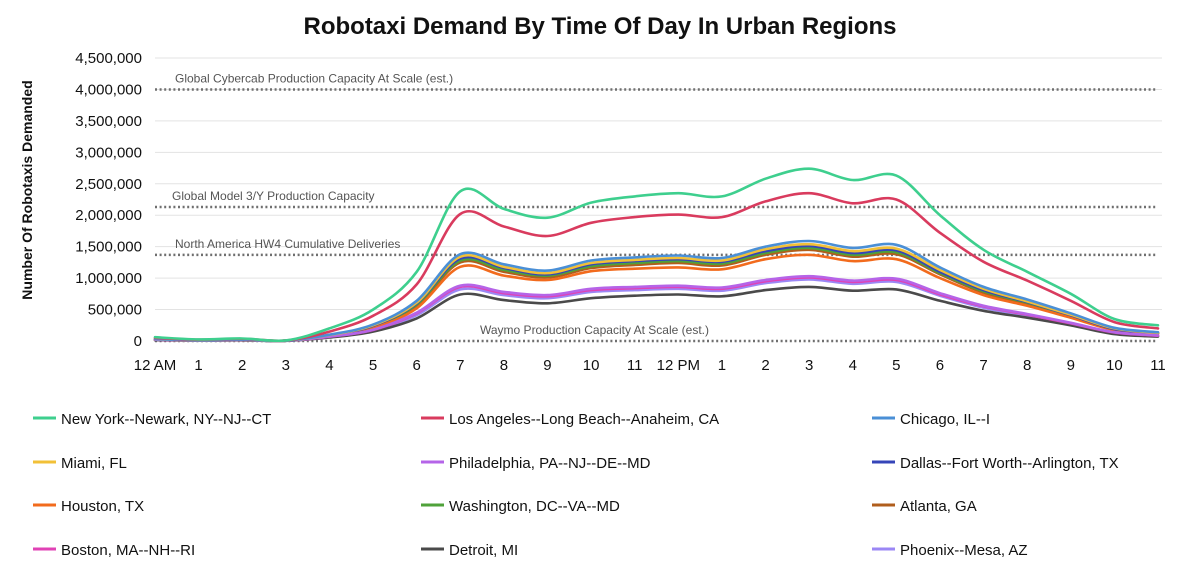 Image resolution: width=1200 pixels, height=573 pixels. I want to click on legend-label: Chicago, IL--I, so click(945, 419).